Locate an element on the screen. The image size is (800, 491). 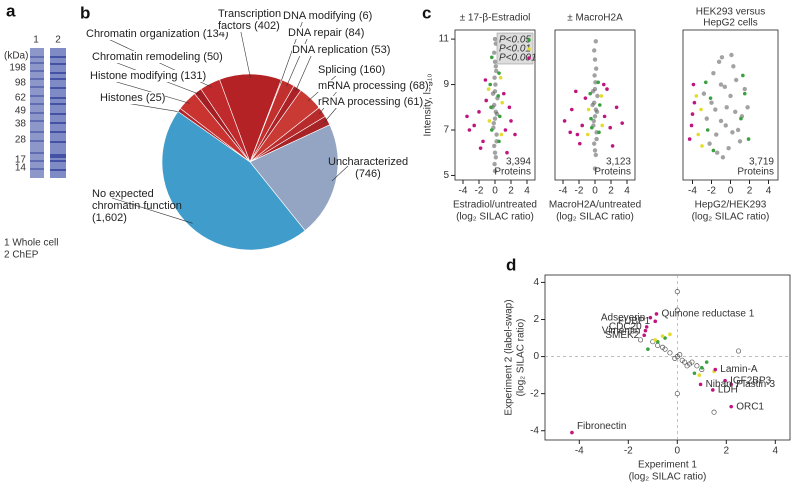
x-tick-label: -2 is located at coordinates (711, 191).